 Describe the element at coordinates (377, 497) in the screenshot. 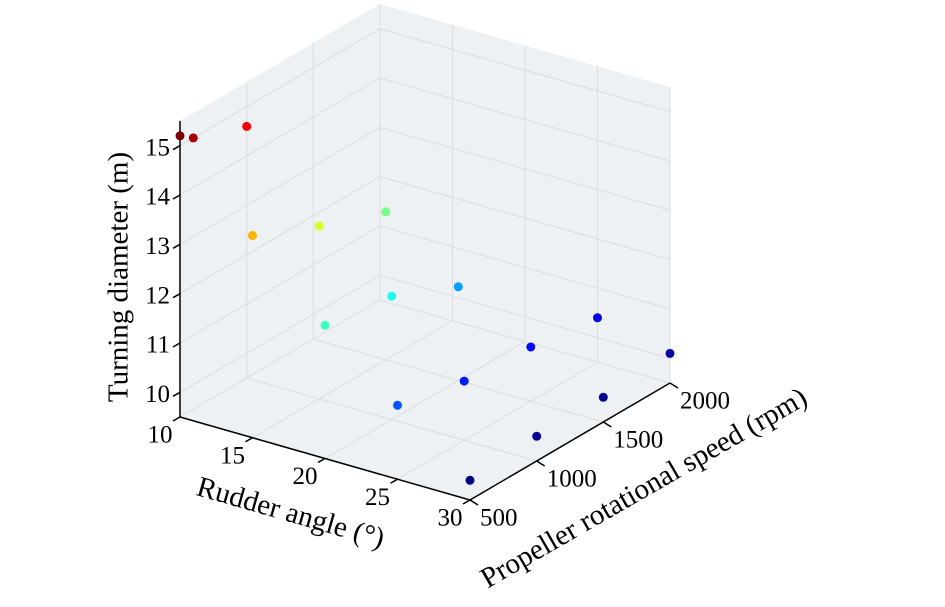

I see `x-tick-label: 25` at that location.